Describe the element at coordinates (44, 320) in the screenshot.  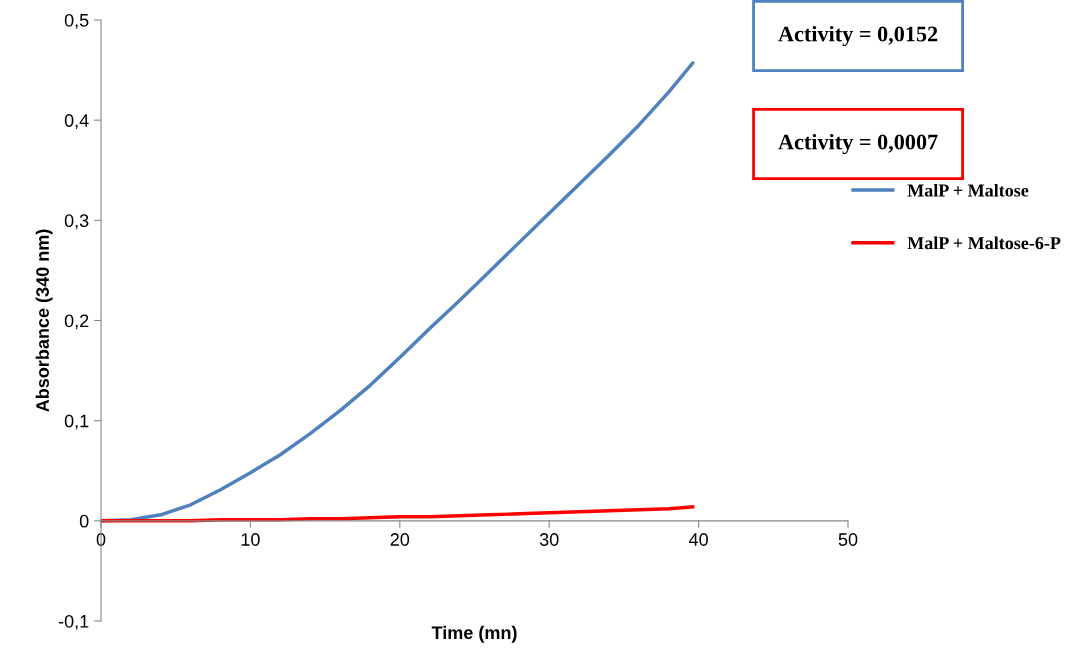
I see `y-axis-title: Absorbance (340 nm)` at that location.